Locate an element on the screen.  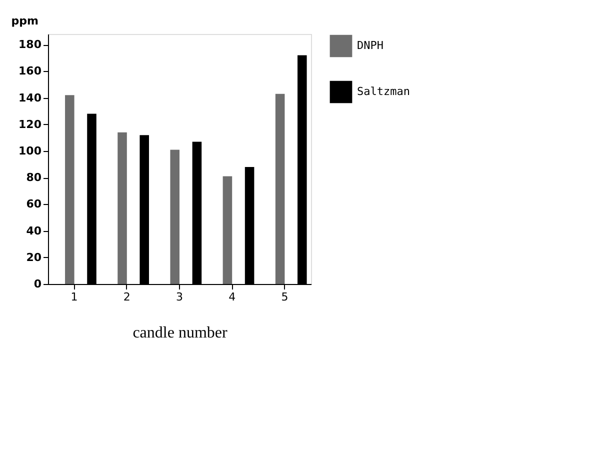
x-tick-label: 4 is located at coordinates (232, 297).